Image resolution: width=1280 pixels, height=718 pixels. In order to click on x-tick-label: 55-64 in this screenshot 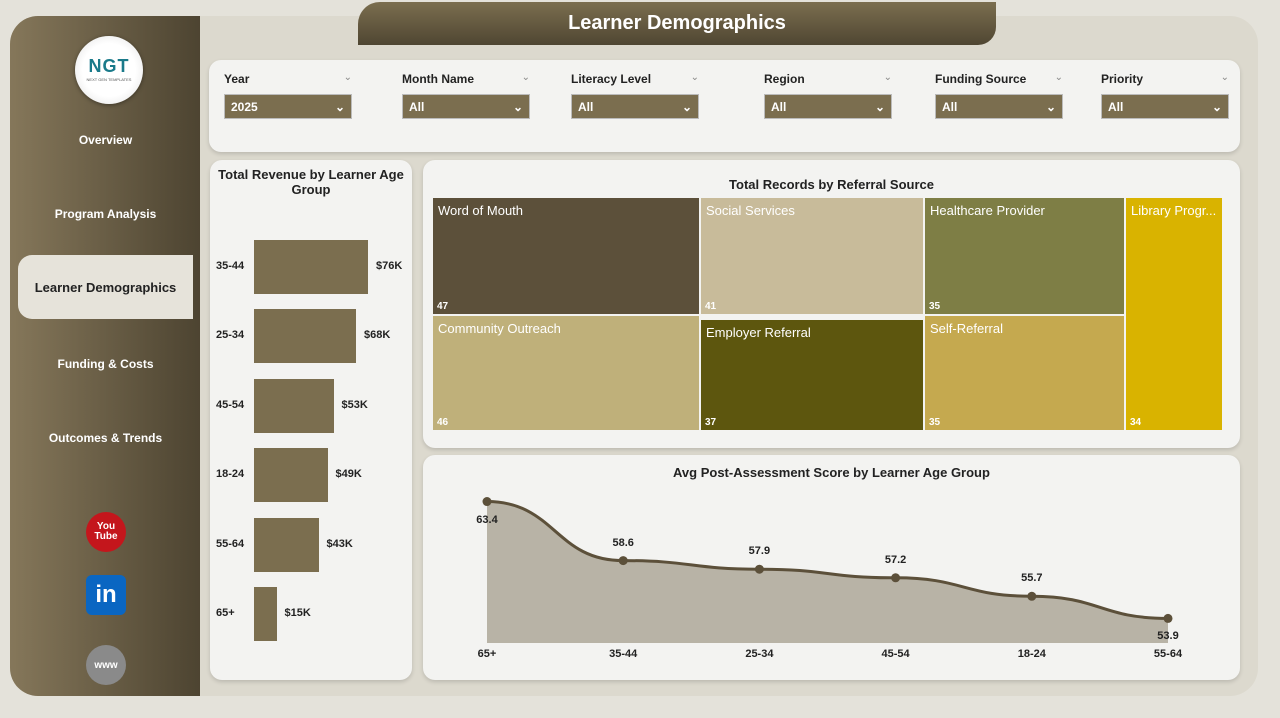, I will do `click(1168, 654)`.